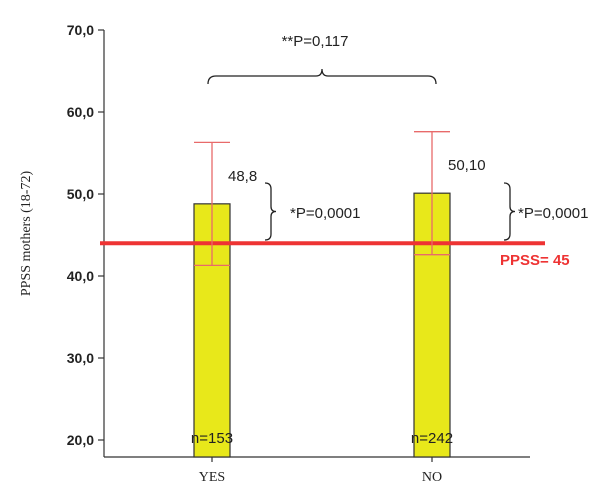 This screenshot has height=486, width=611. What do you see at coordinates (270, 211) in the screenshot?
I see `brace-yes` at bounding box center [270, 211].